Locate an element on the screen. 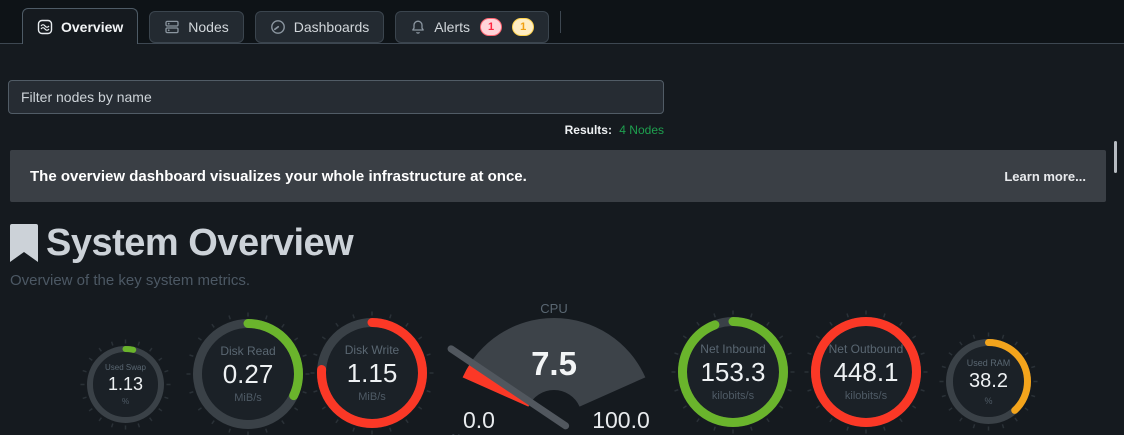 Image resolution: width=1124 pixels, height=435 pixels. tab-nodes-label: Nodes is located at coordinates (208, 27).